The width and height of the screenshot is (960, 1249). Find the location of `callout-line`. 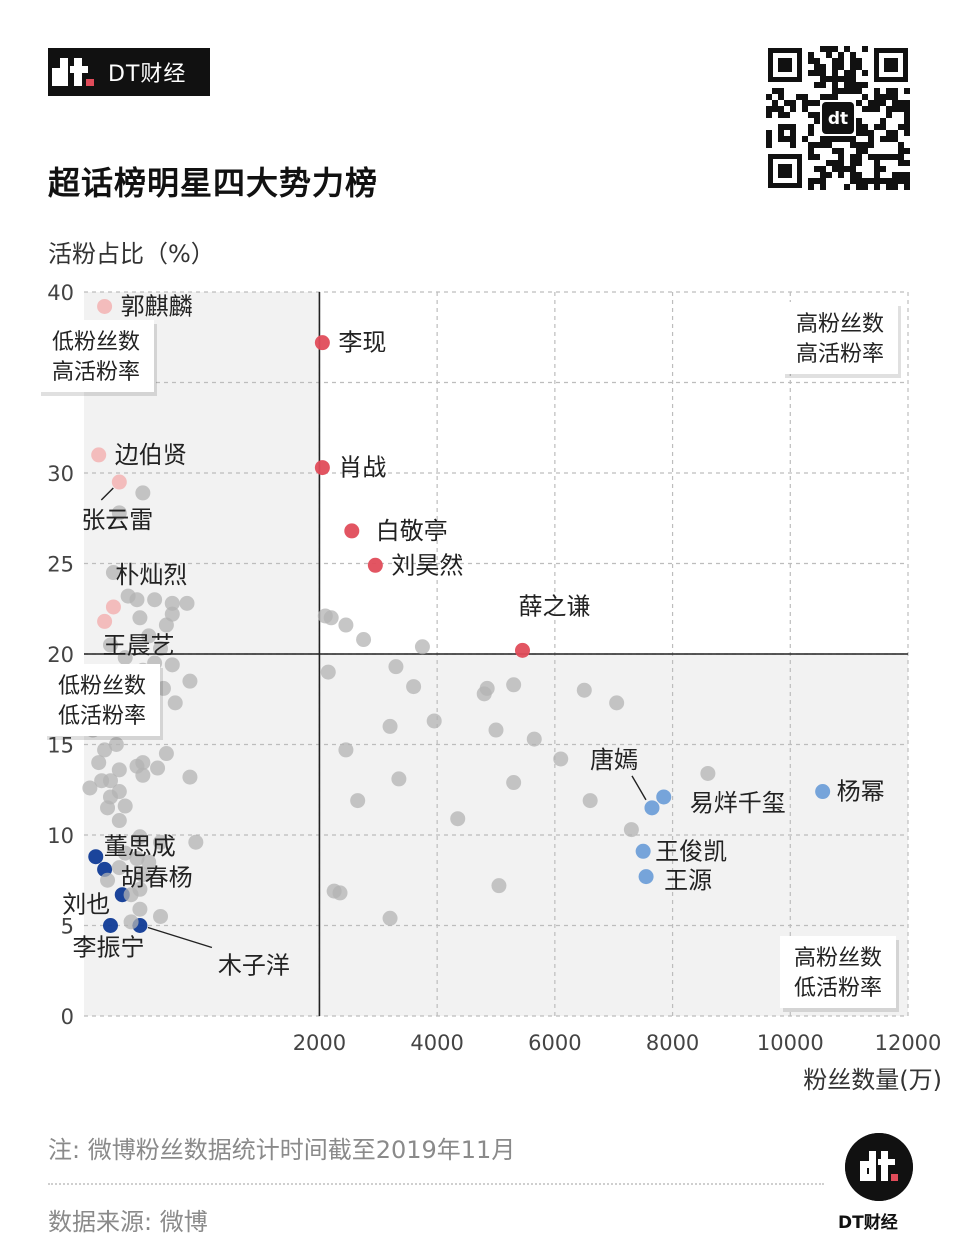

callout-line is located at coordinates (107, 494).